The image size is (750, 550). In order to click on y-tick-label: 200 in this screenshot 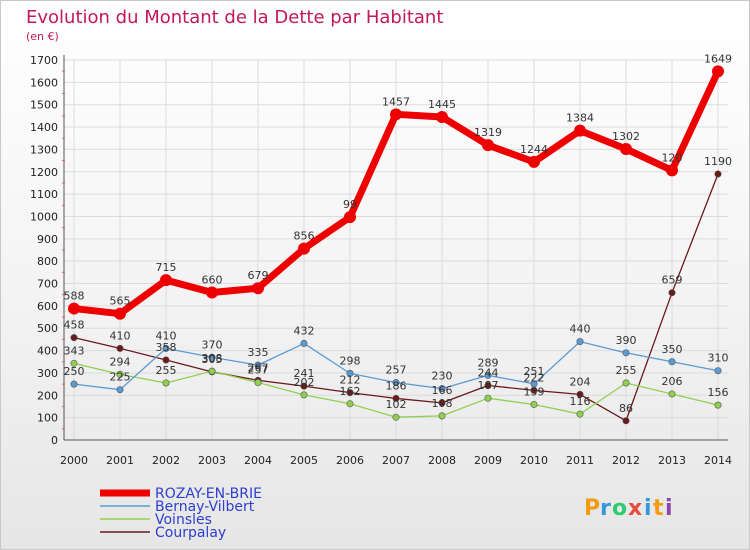, I will do `click(47, 395)`.